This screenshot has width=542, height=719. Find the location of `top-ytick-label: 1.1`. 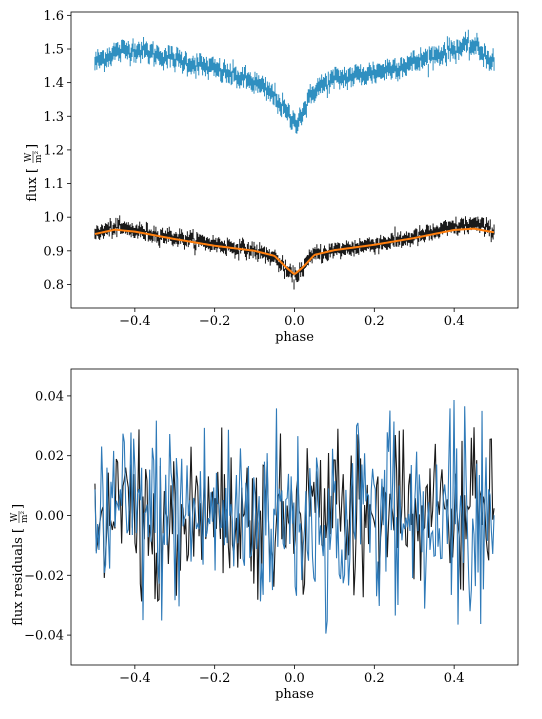

top-ytick-label: 1.1 is located at coordinates (53, 184).